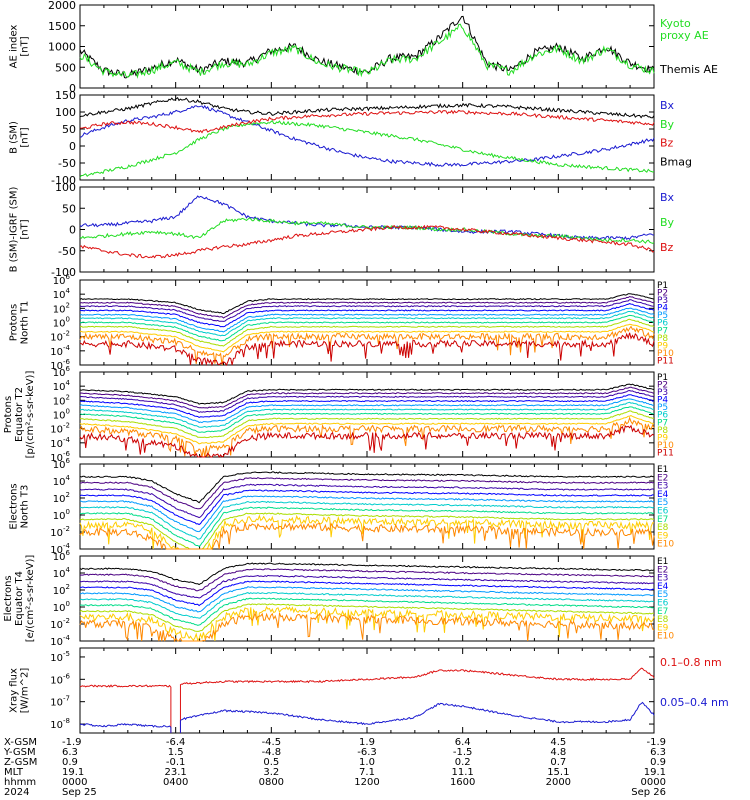 Image resolution: width=750 pixels, height=800 pixels. What do you see at coordinates (665, 545) in the screenshot?
I see `legend-label: E10` at bounding box center [665, 545].